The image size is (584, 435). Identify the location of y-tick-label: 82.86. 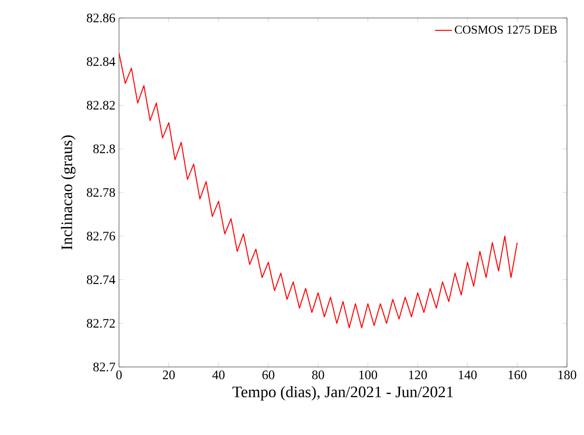
(101, 18).